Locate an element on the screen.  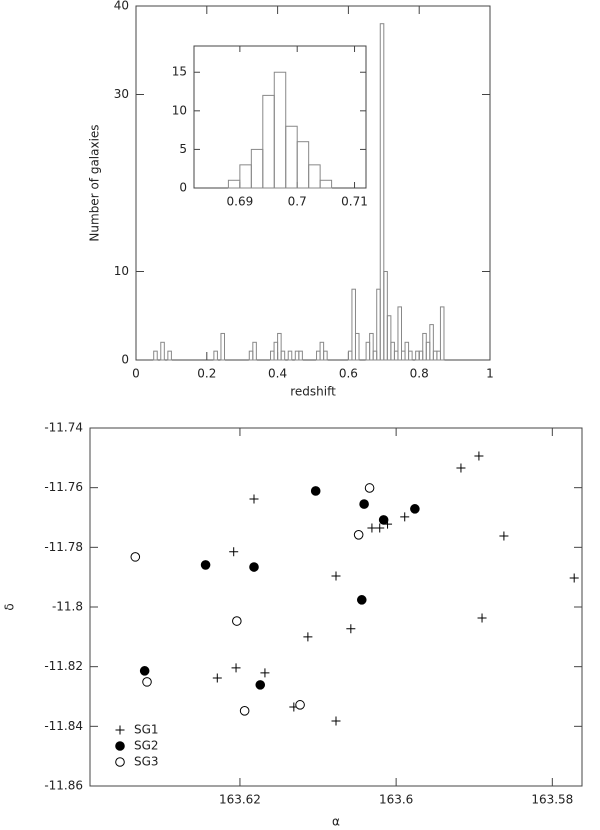
x-tick-label: 163.62 is located at coordinates (240, 800).